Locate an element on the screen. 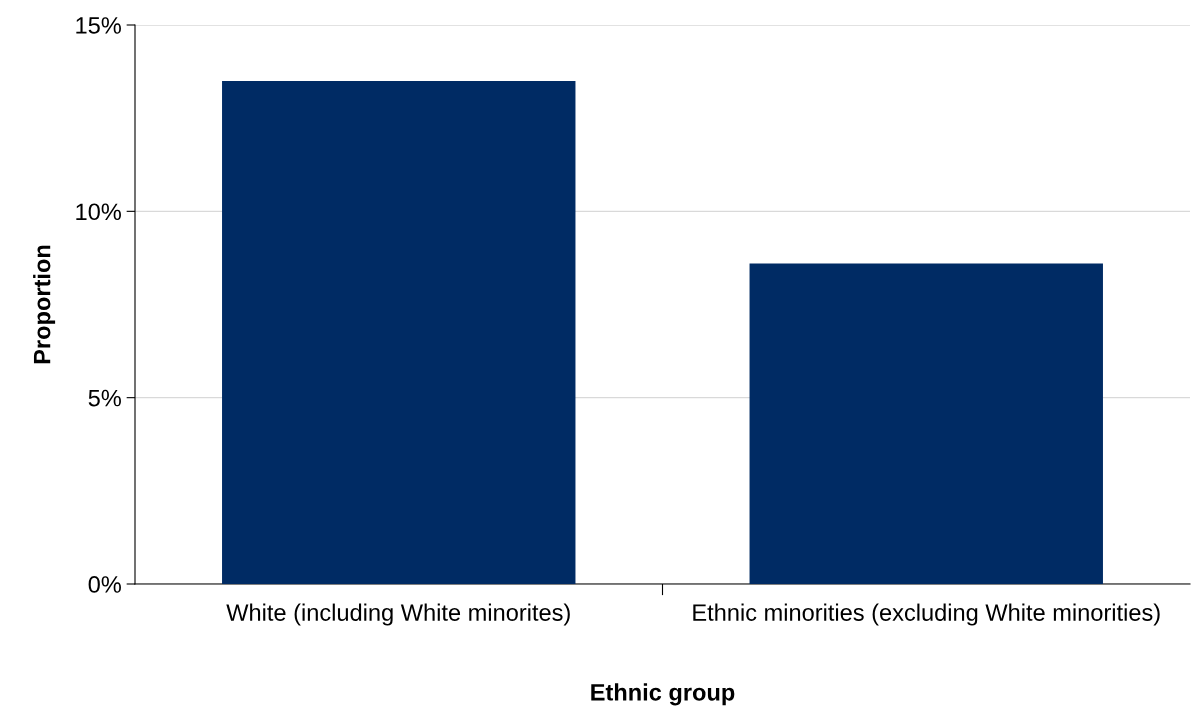  y-tick-label: 5% is located at coordinates (104, 398).